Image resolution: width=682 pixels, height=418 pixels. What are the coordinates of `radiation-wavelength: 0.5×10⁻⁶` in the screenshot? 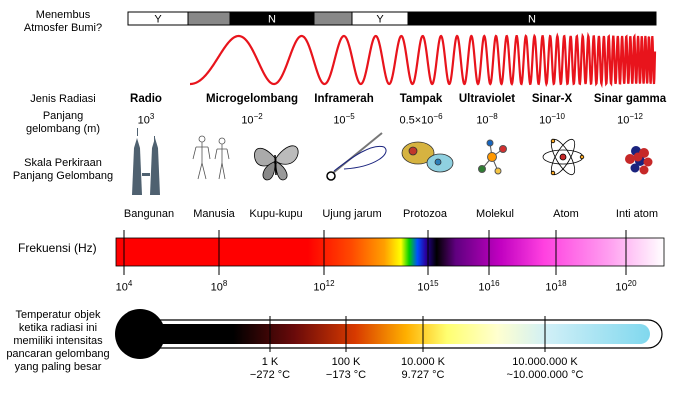 It's located at (421, 119).